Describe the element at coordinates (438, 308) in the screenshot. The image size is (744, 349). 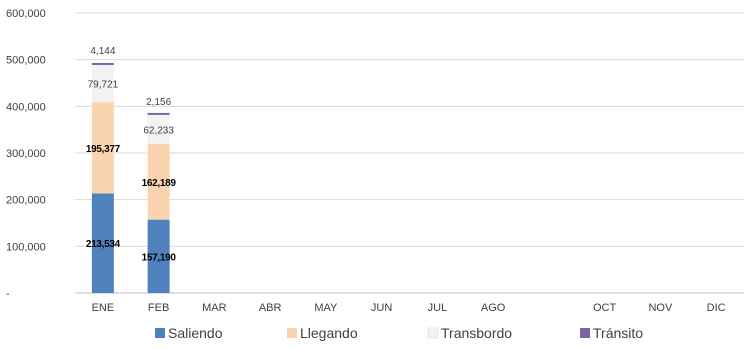
I see `x-tick-label: JUL` at that location.